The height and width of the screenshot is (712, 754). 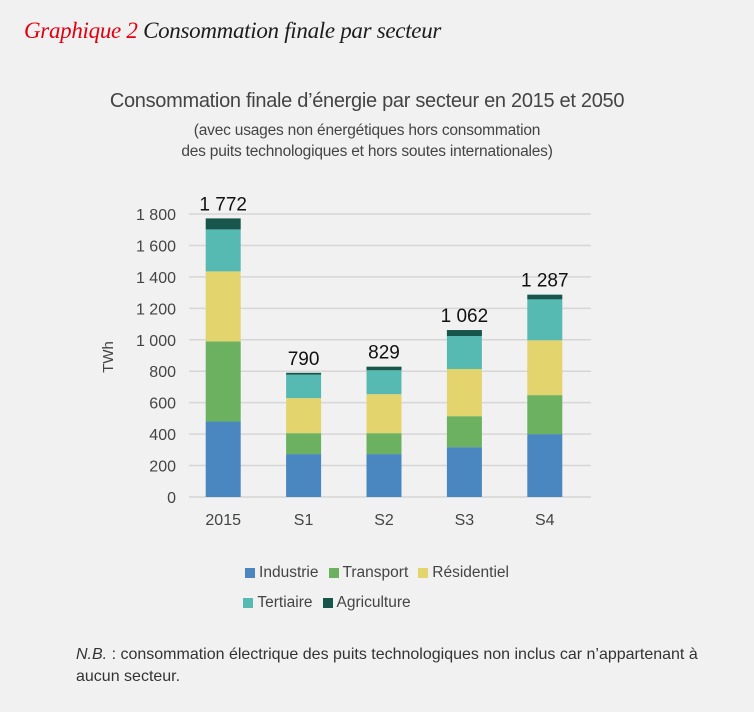 I want to click on y-tick-label: 1 000, so click(x=156, y=341).